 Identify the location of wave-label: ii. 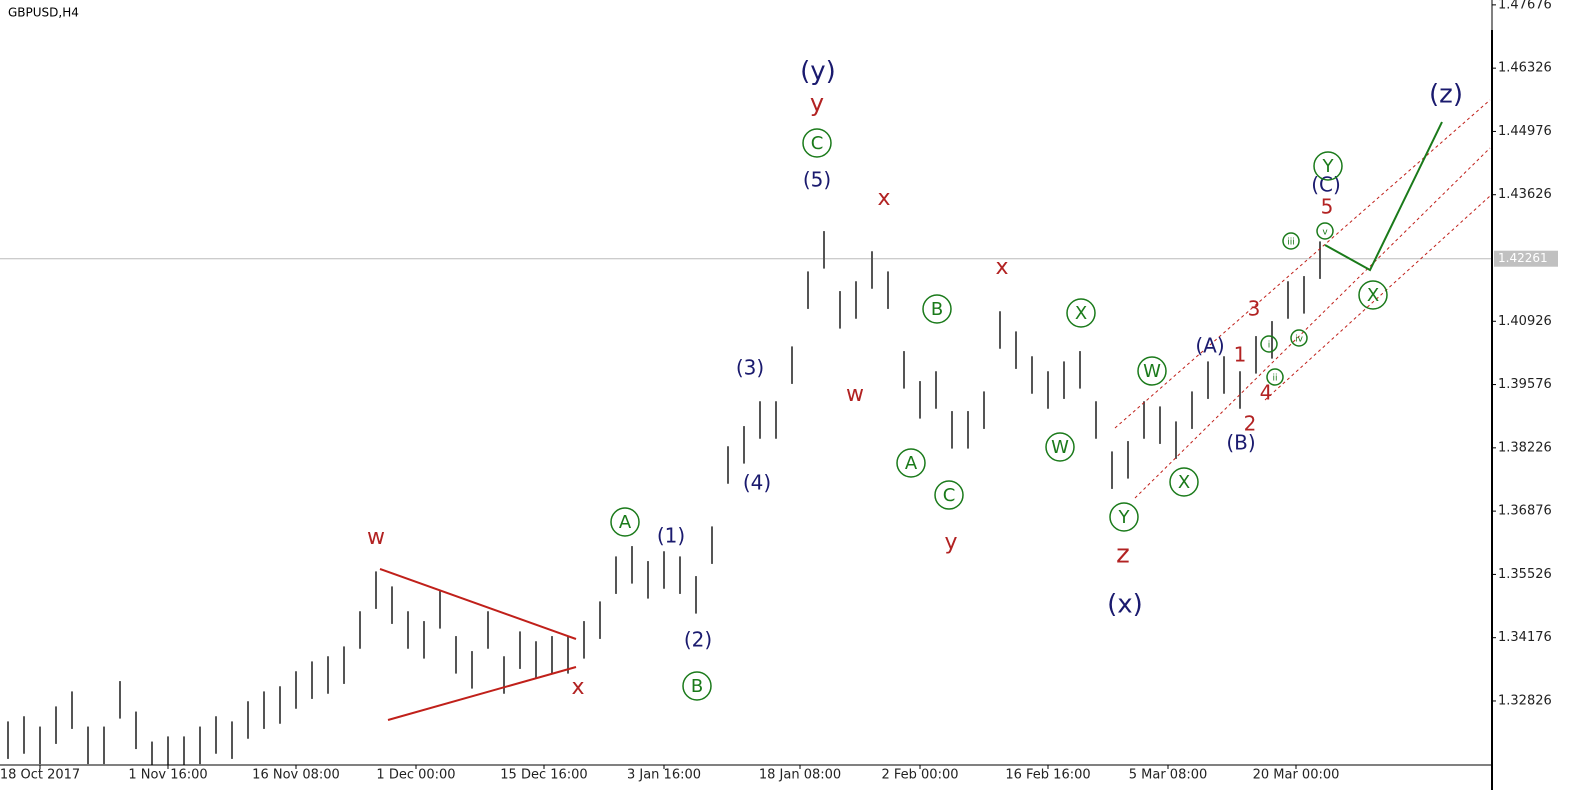
(1274, 379).